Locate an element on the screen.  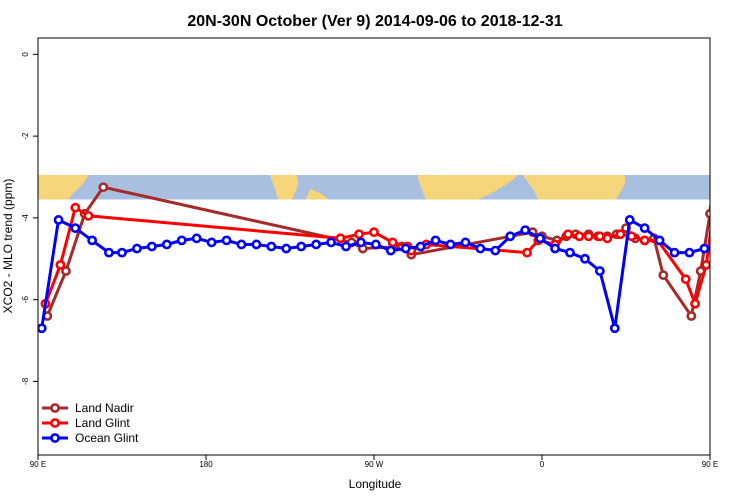
map-background is located at coordinates (374, 187).